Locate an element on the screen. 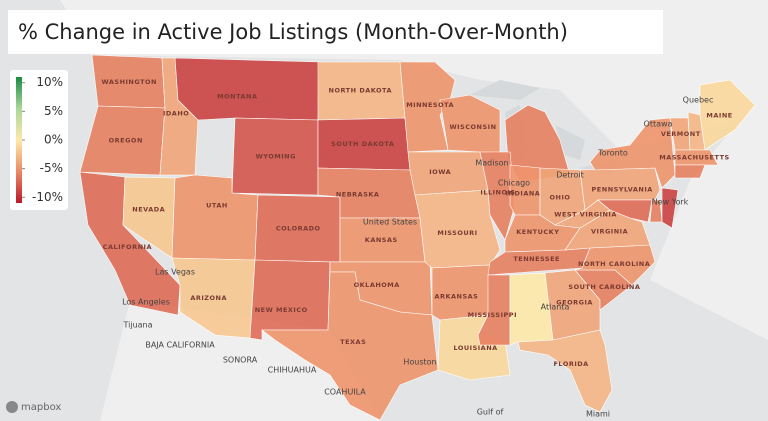 The height and width of the screenshot is (421, 768). state-label: ARKANSAS is located at coordinates (456, 297).